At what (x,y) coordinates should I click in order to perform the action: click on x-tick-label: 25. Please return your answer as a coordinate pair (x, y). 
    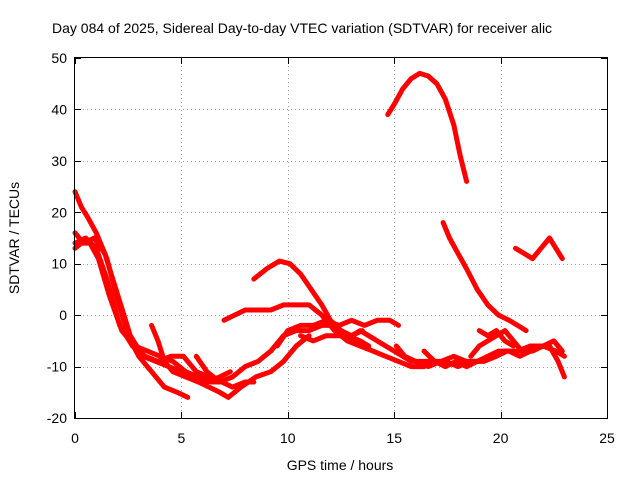
    Looking at the image, I should click on (607, 438).